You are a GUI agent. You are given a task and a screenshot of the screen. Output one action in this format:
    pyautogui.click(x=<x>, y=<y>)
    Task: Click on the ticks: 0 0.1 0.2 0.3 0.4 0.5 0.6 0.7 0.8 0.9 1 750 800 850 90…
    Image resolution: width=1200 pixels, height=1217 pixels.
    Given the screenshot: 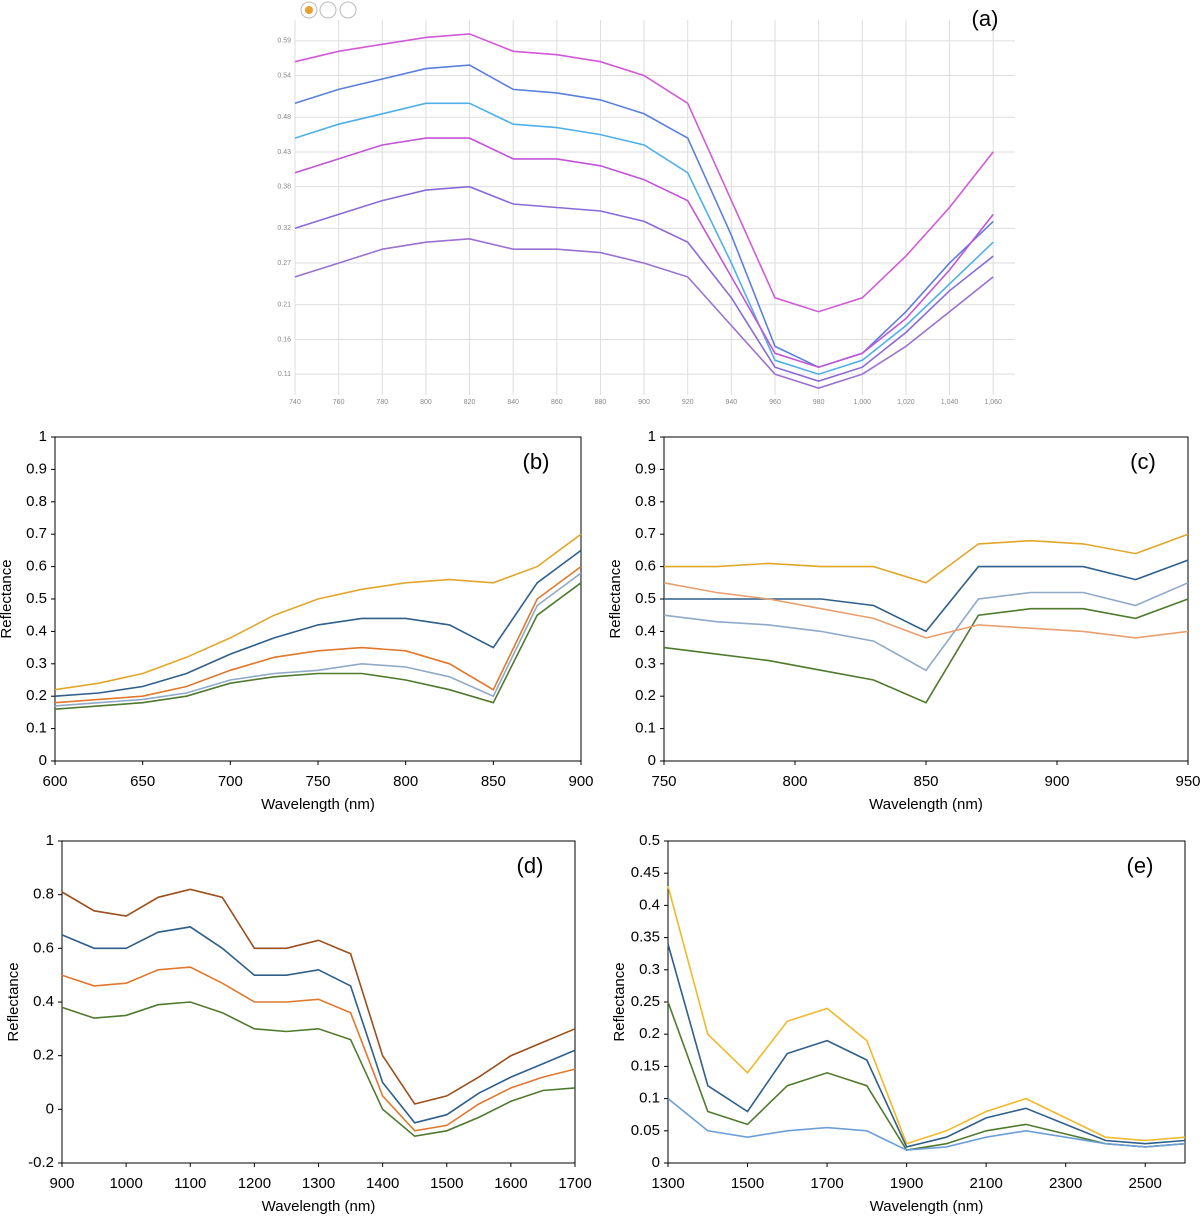 What is the action you would take?
    pyautogui.click(x=917, y=609)
    